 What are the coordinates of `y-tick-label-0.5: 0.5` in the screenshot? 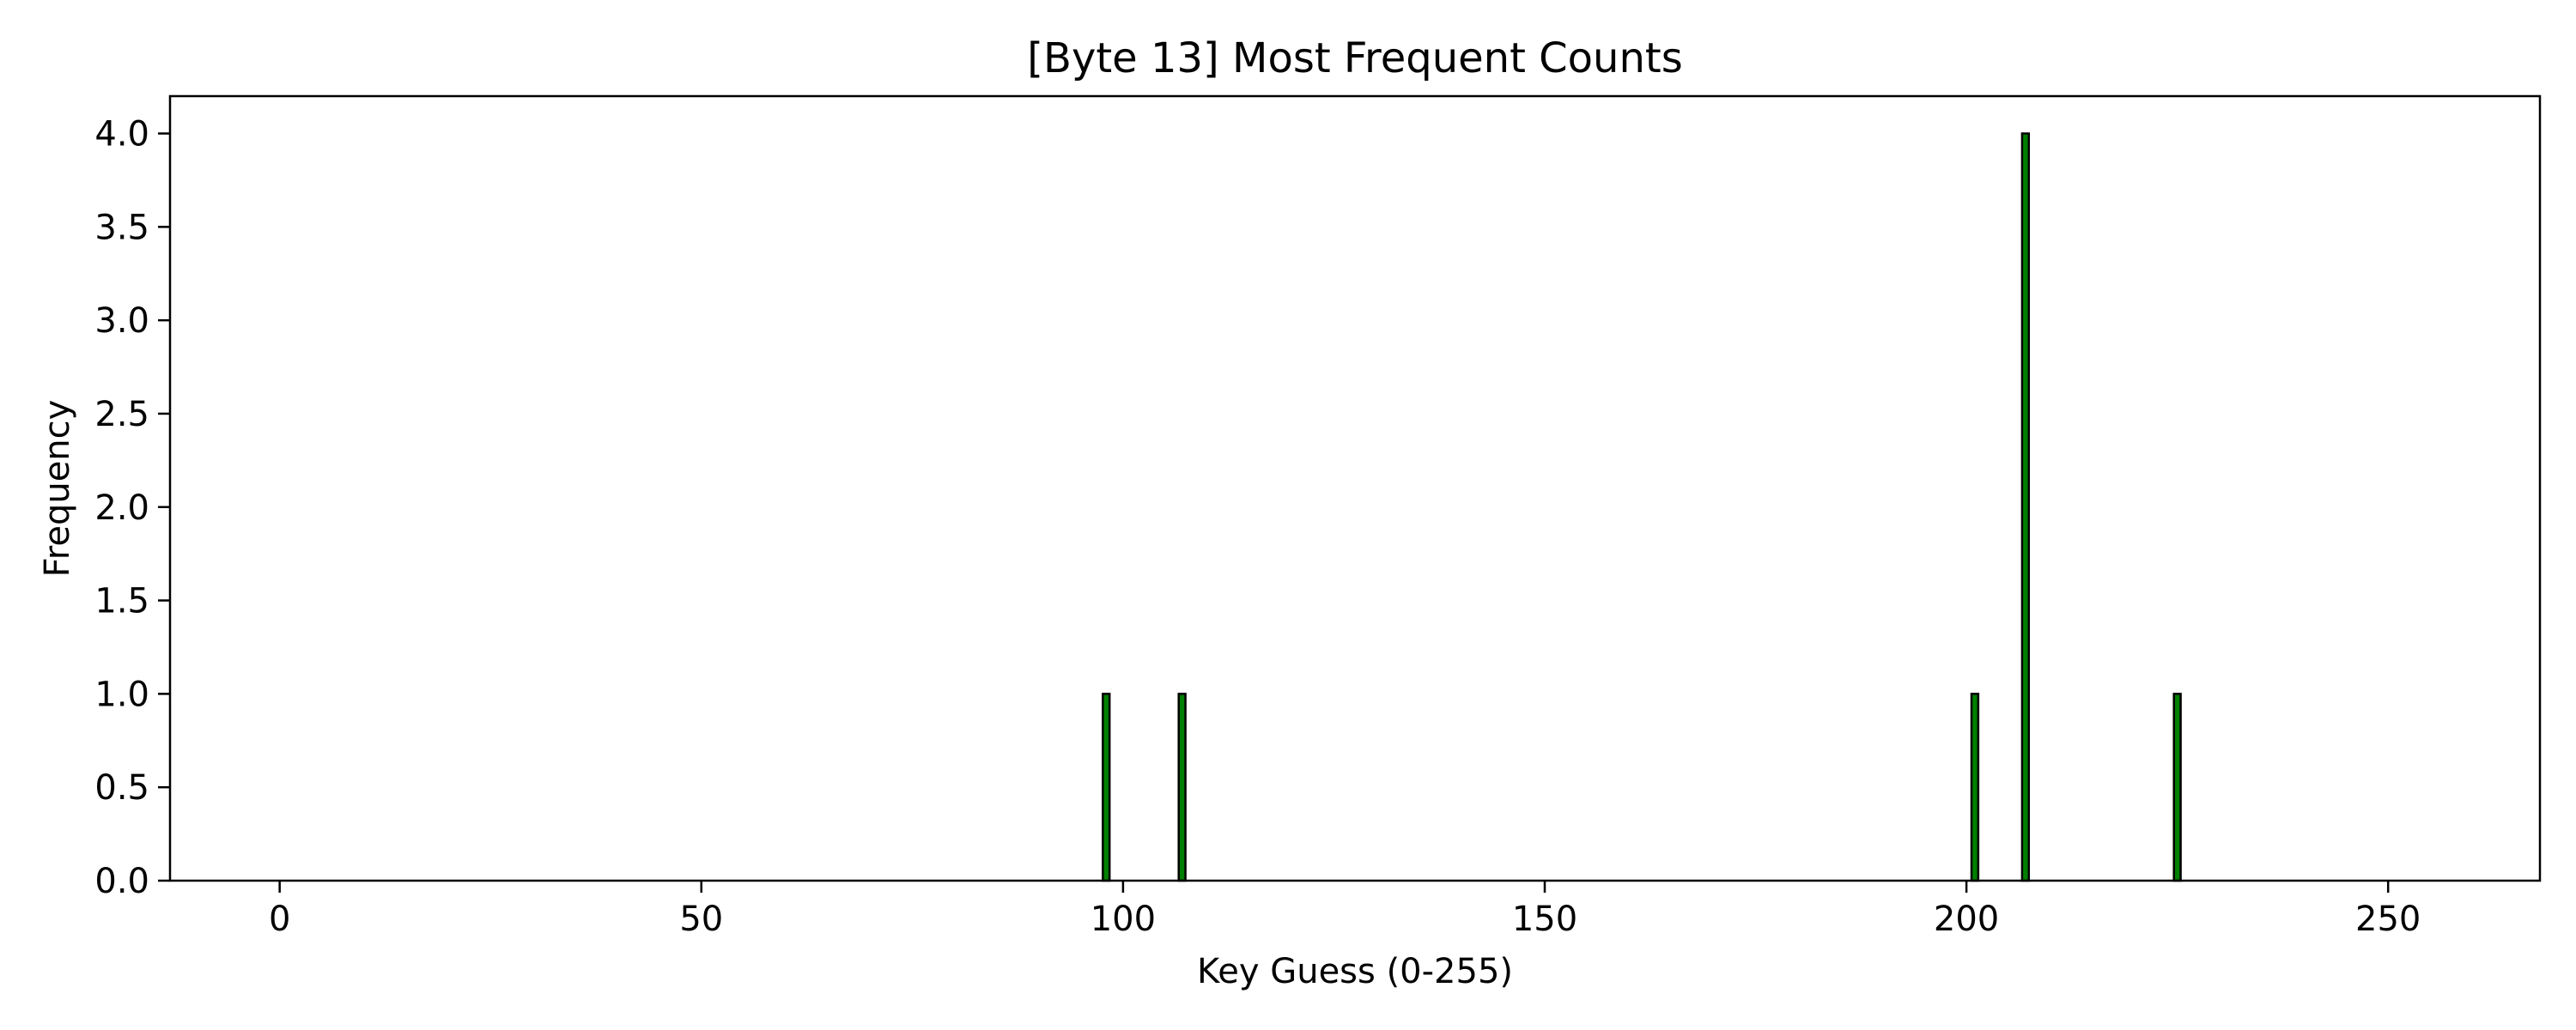 It's located at (122, 788).